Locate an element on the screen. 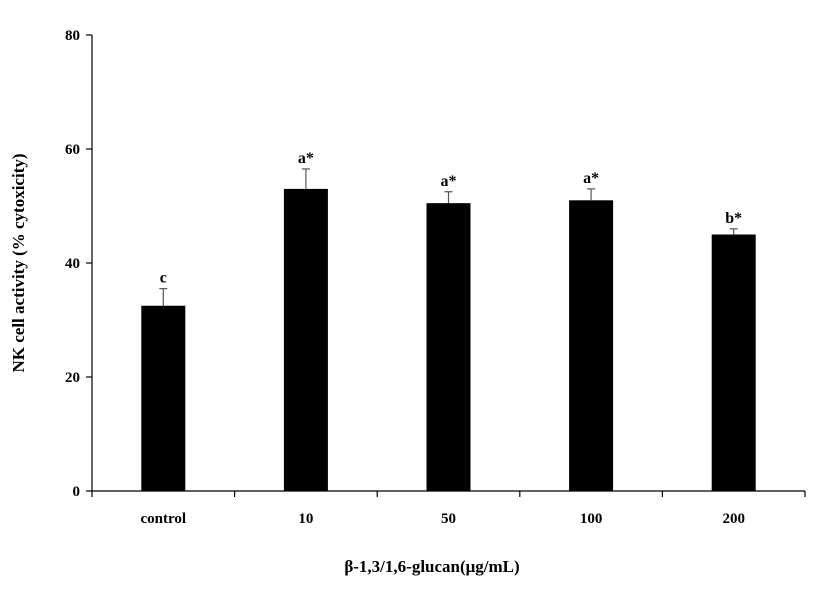 Image resolution: width=827 pixels, height=593 pixels. x-tick-label: 50 is located at coordinates (448, 519).